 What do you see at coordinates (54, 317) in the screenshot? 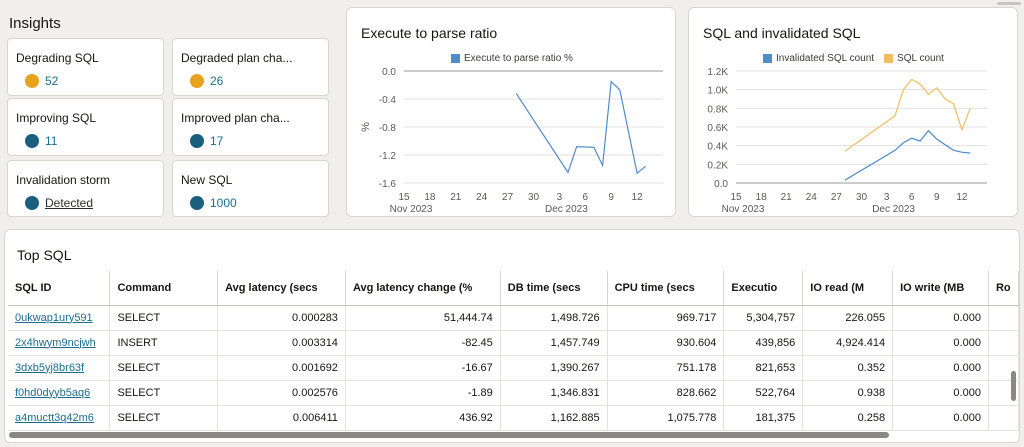
I see `sql-id-link: 0ukwap1ury591` at bounding box center [54, 317].